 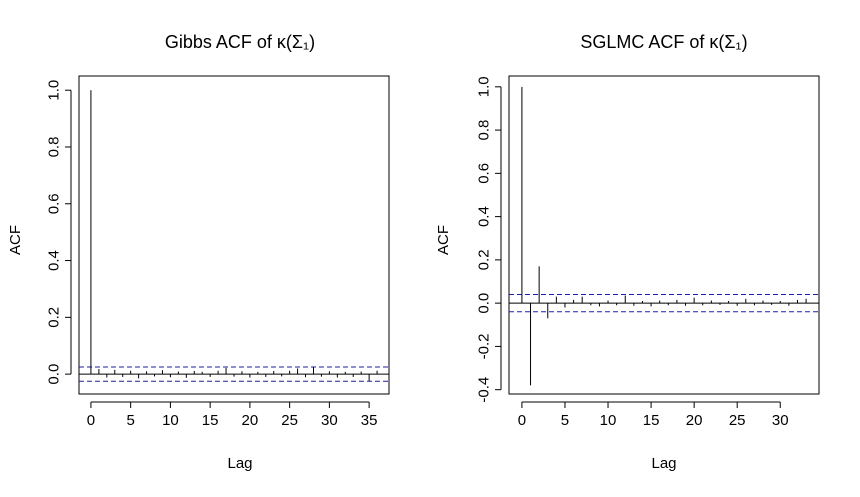 I want to click on x-tick-label: 35, so click(x=369, y=420).